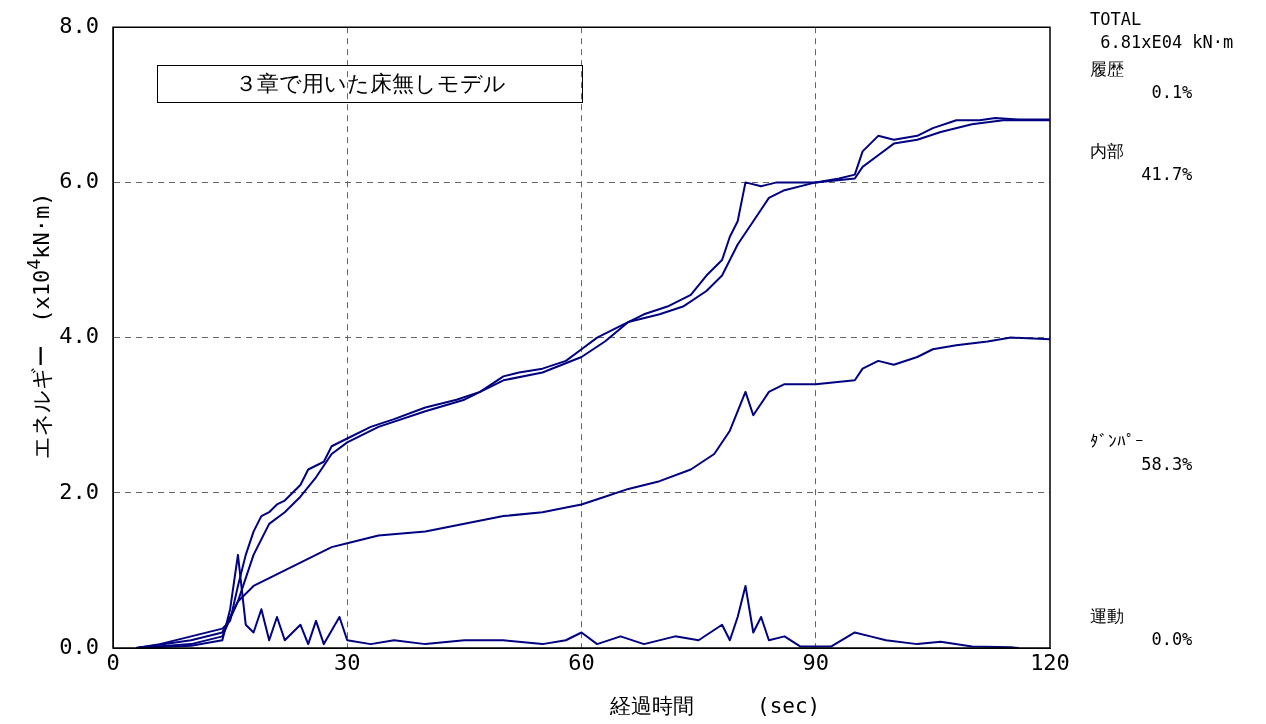 Image resolution: width=1266 pixels, height=724 pixels. What do you see at coordinates (581, 662) in the screenshot?
I see `x-tick-label: 60` at bounding box center [581, 662].